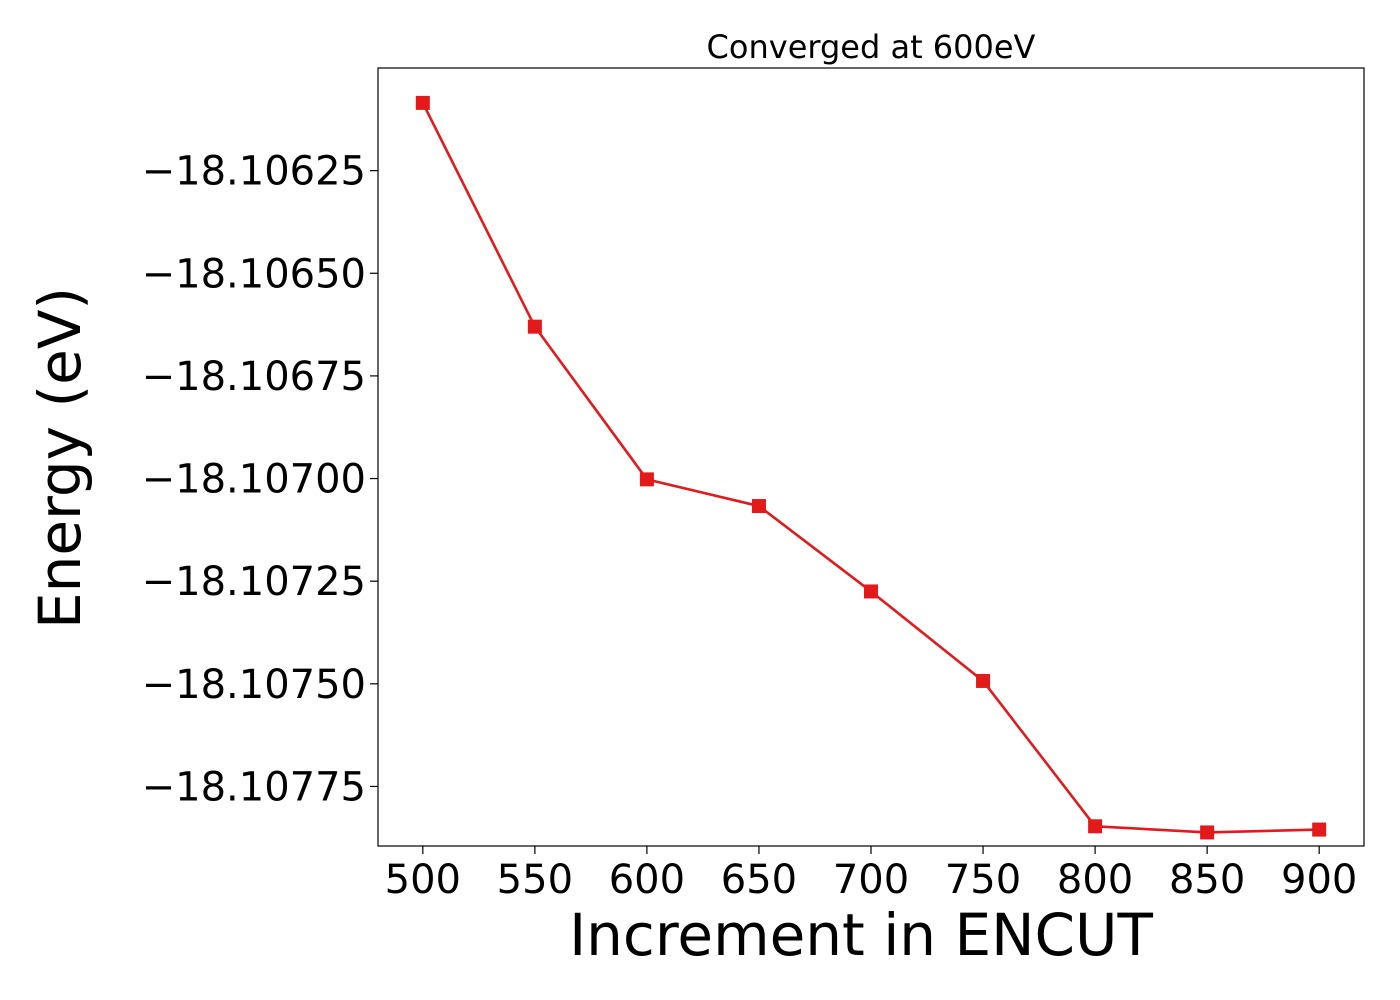 The image size is (1400, 1000). What do you see at coordinates (254, 377) in the screenshot?
I see `y-tick-label: −18.10675` at bounding box center [254, 377].